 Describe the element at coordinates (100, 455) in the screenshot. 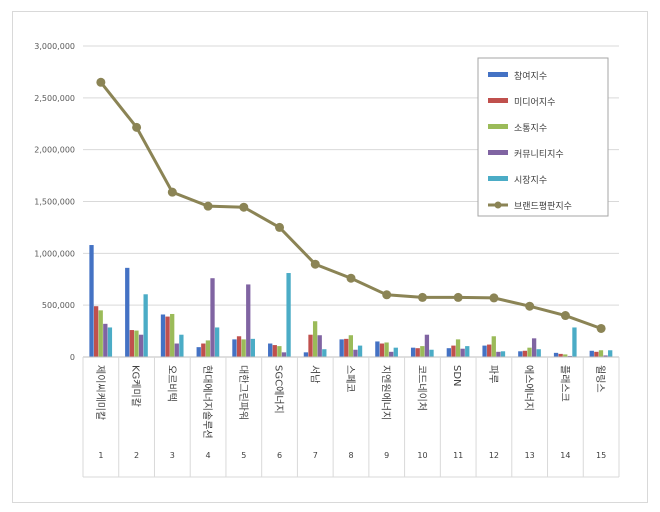

I see `x-rank-label: 1` at that location.